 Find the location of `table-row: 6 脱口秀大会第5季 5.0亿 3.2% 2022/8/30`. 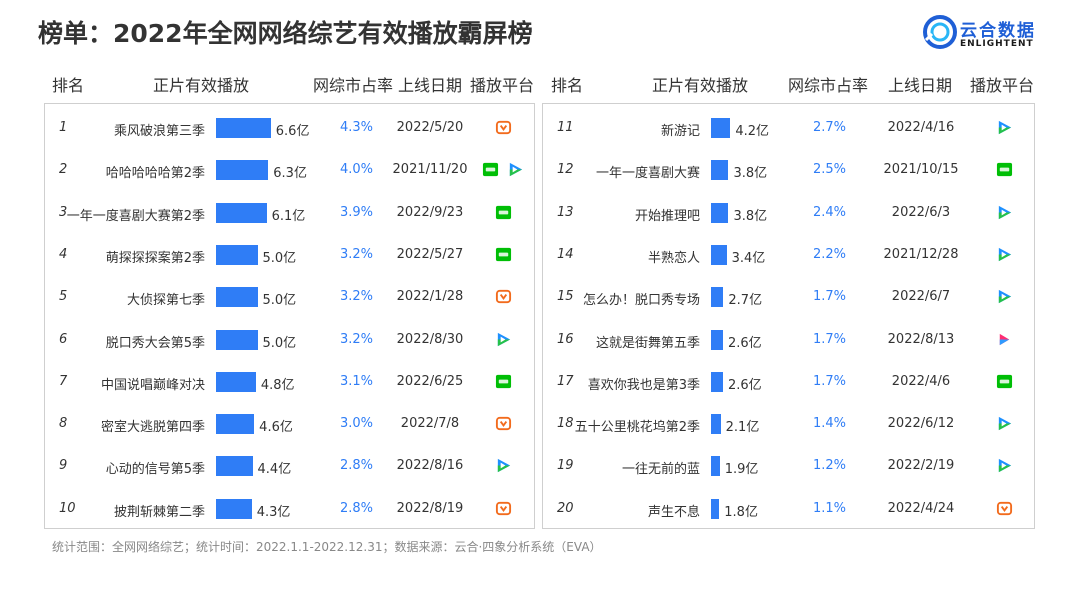

table-row: 6 脱口秀大会第5季 5.0亿 3.2% 2022/8/30 is located at coordinates (289, 340).